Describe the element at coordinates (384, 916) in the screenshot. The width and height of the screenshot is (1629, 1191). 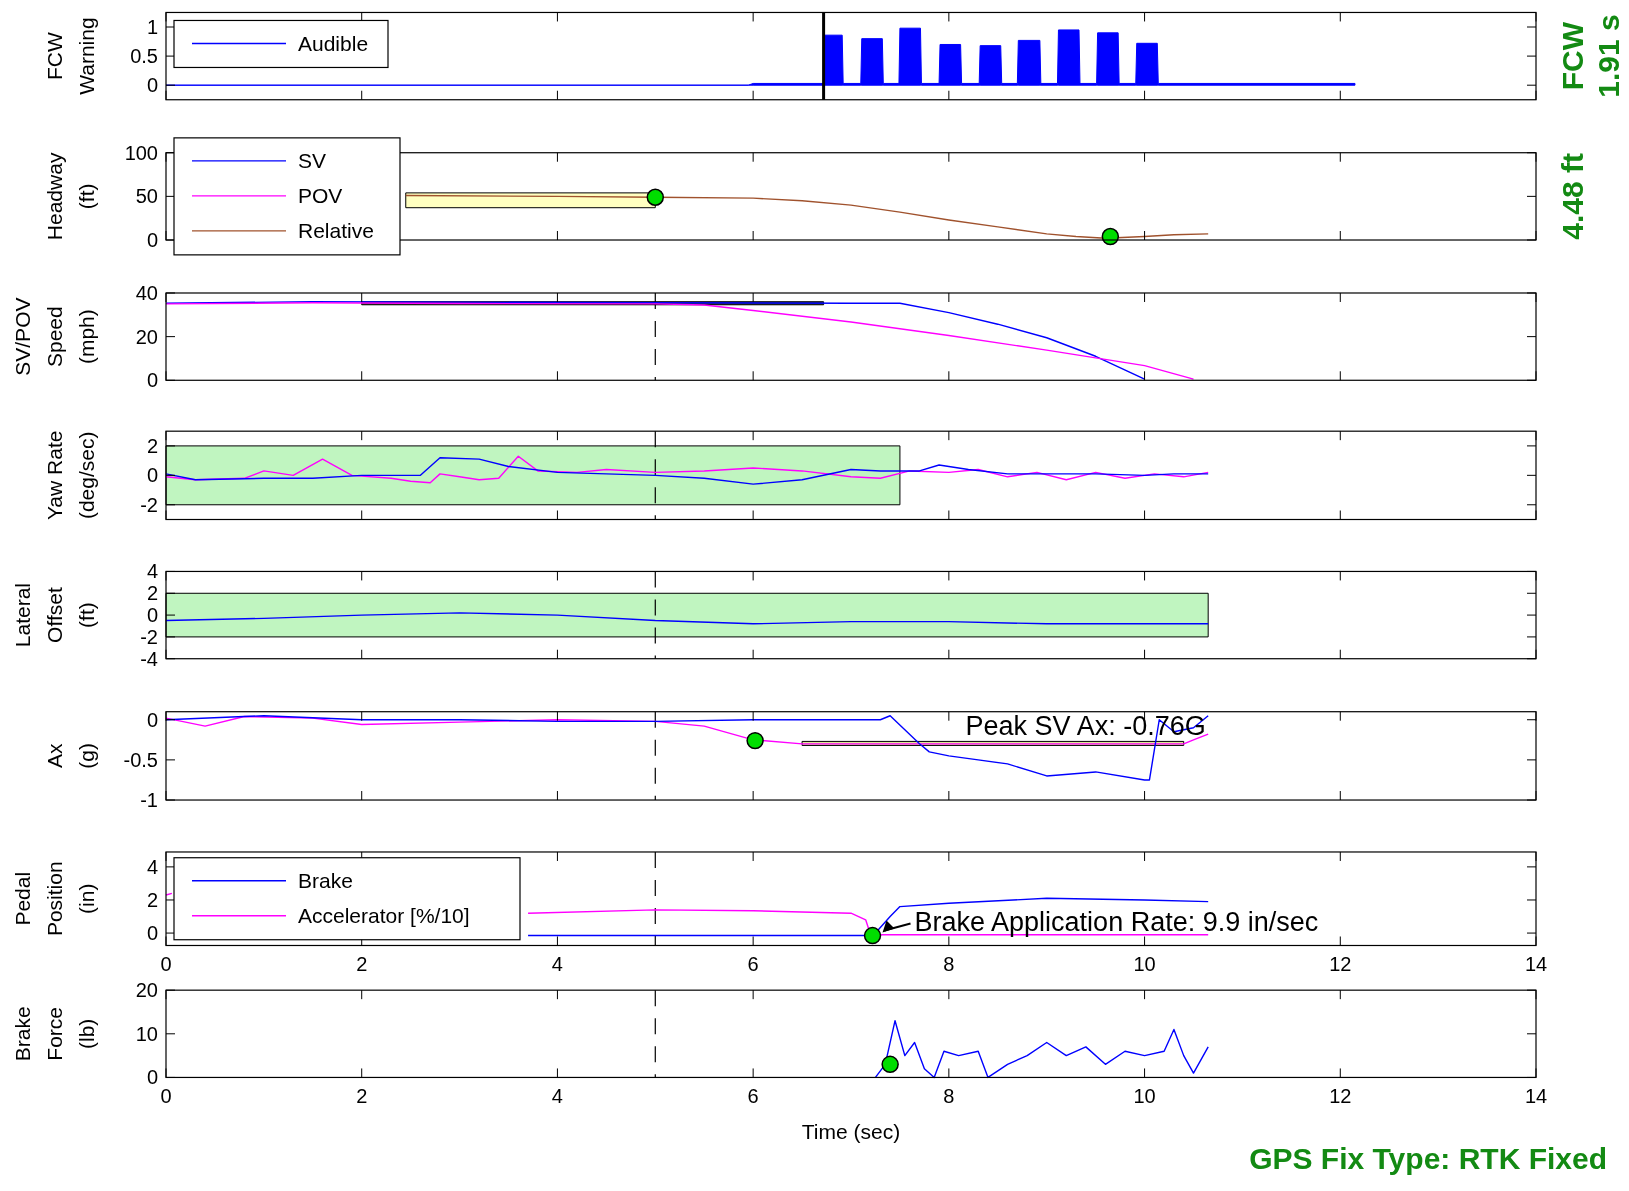
I see `legend-label: Accelerator [%/10]` at that location.